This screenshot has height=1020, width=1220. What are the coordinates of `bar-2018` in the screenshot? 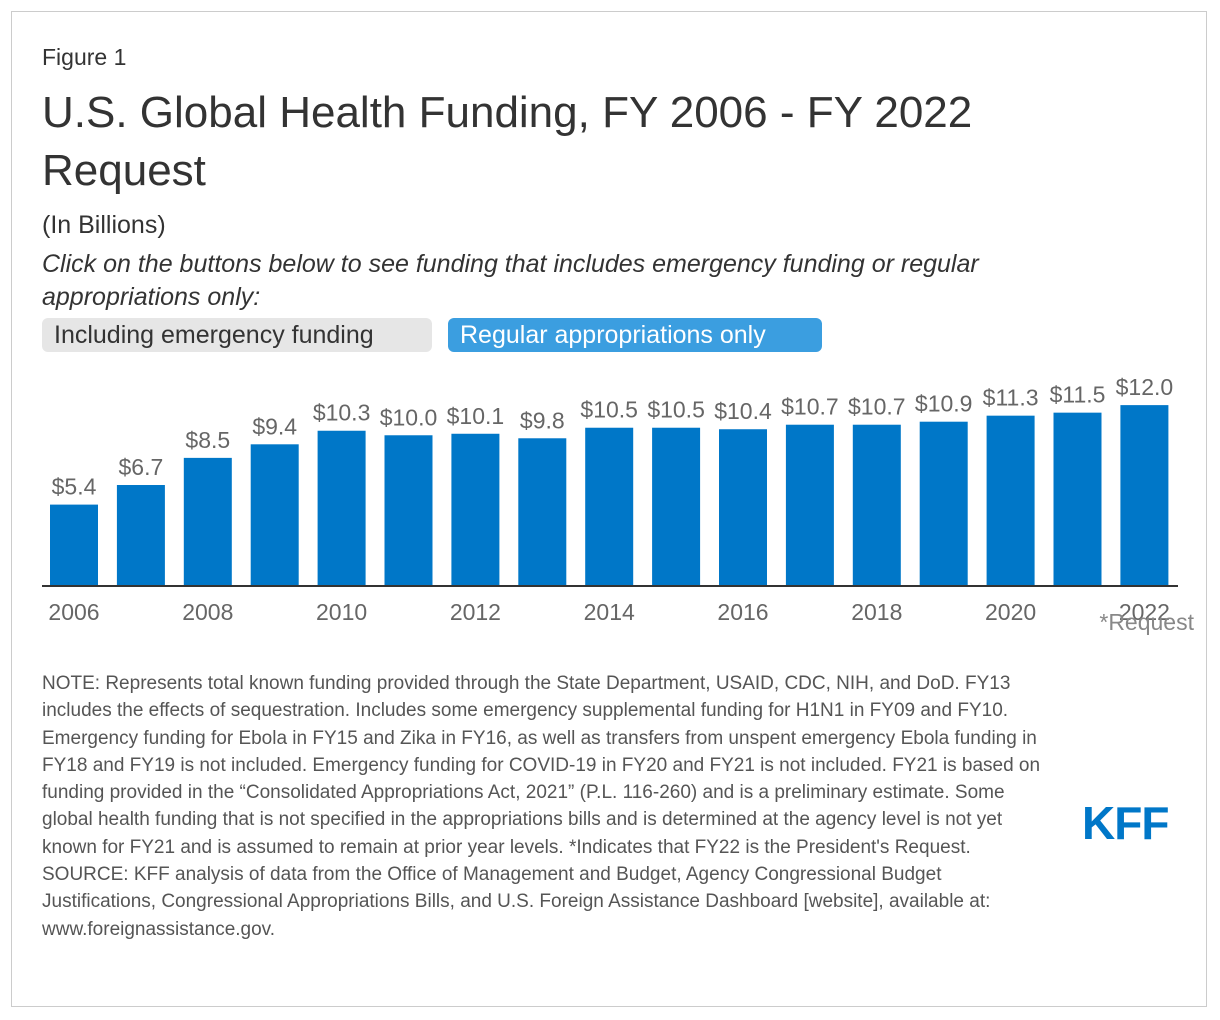 It's located at (876, 505).